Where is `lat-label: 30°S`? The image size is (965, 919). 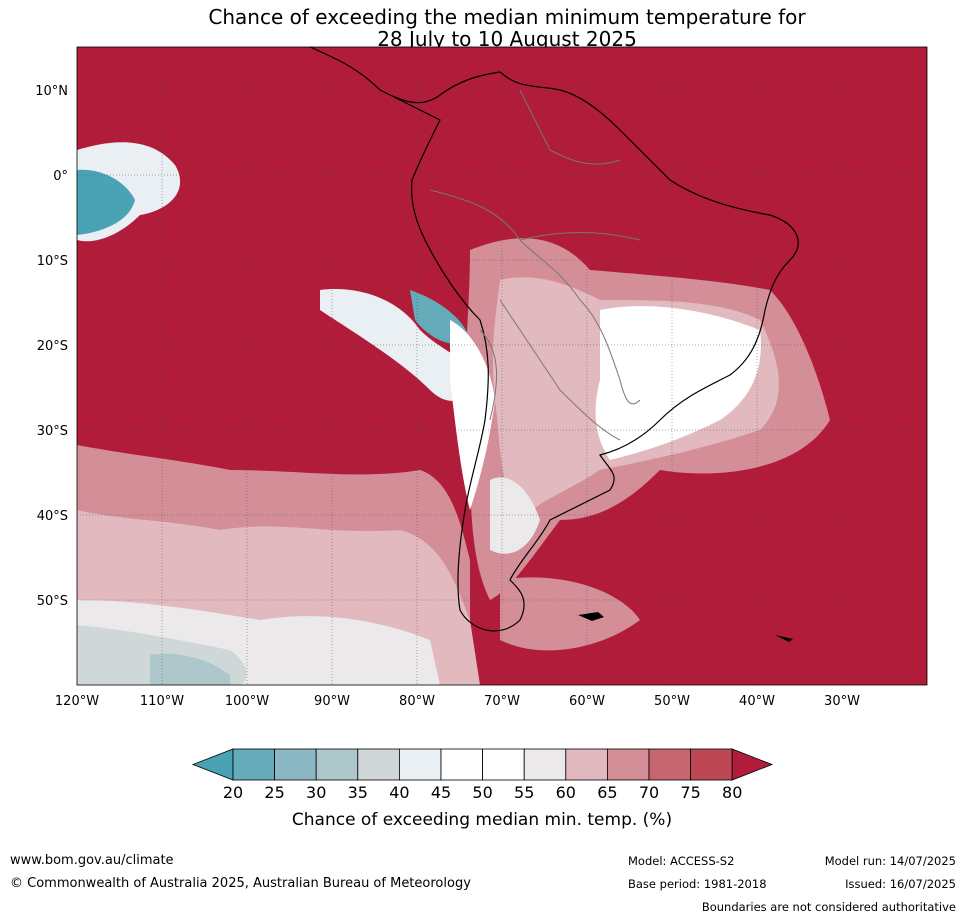
lat-label: 30°S is located at coordinates (52, 431).